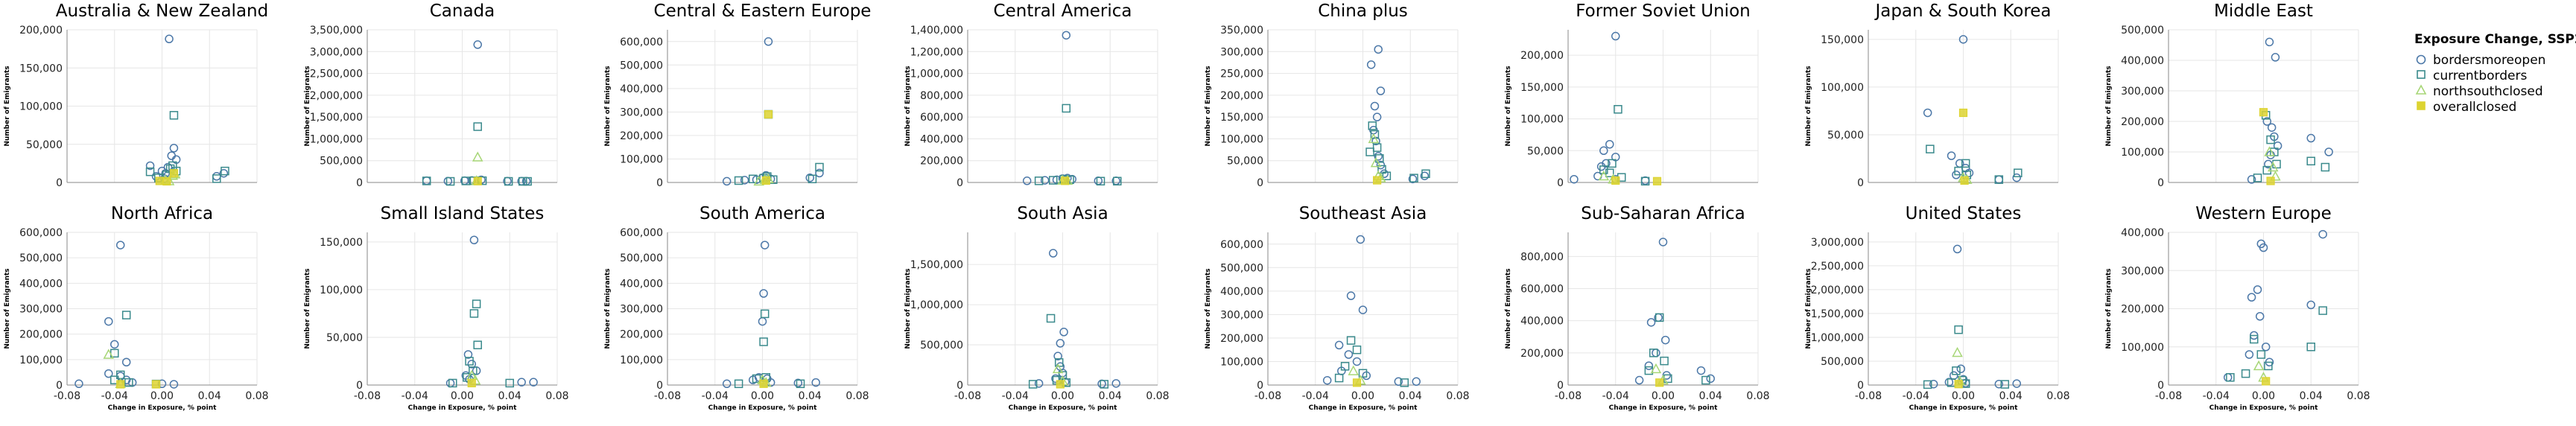  What do you see at coordinates (162, 214) in the screenshot?
I see `panel-title: North Africa` at bounding box center [162, 214].